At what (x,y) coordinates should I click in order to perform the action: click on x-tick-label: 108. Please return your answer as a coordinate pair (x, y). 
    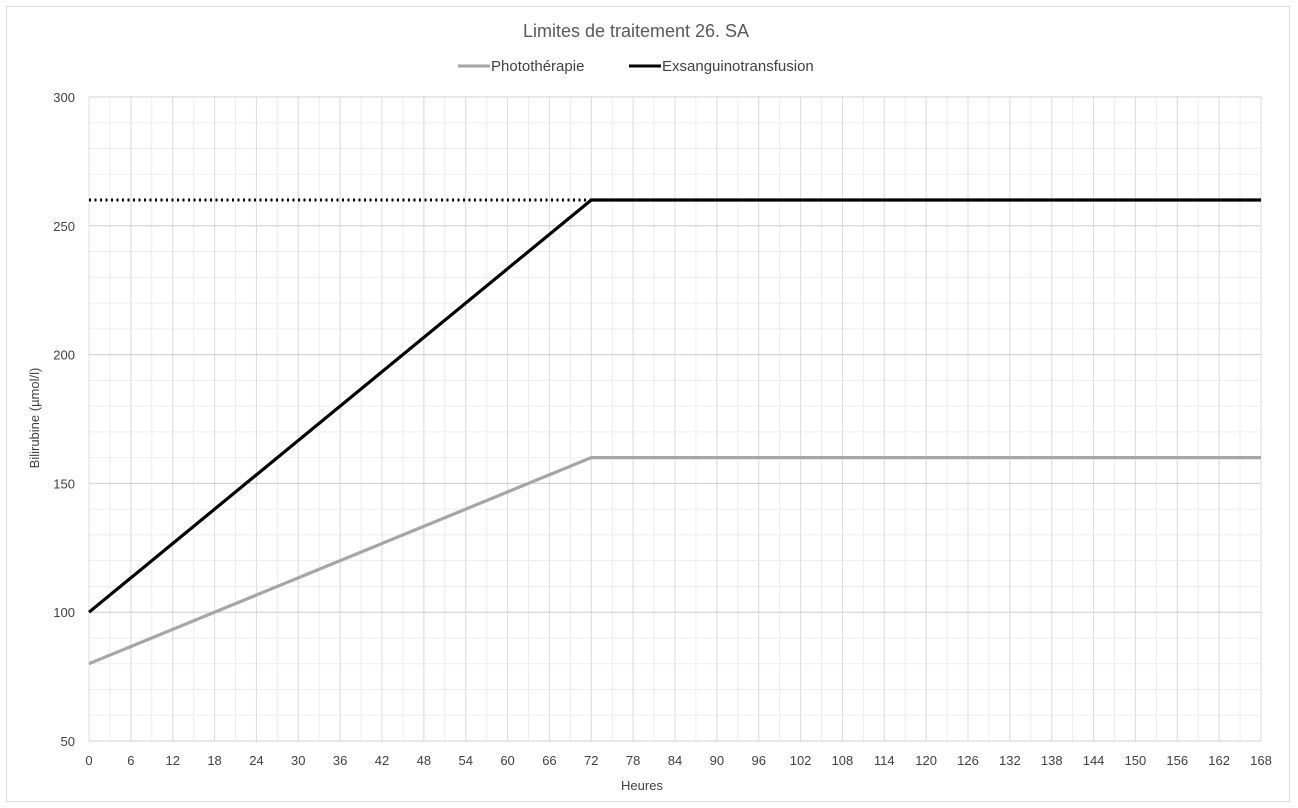
    Looking at the image, I should click on (843, 760).